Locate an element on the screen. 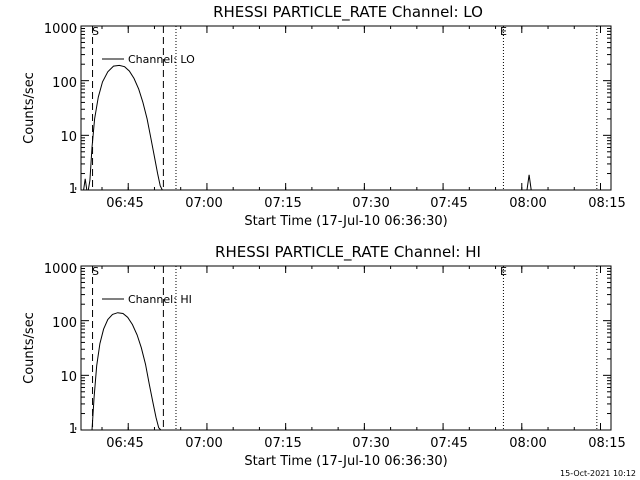 The image size is (640, 480). chart-title-hi: RHESSI PARTICLE_RATE Channel: HI is located at coordinates (348, 252).